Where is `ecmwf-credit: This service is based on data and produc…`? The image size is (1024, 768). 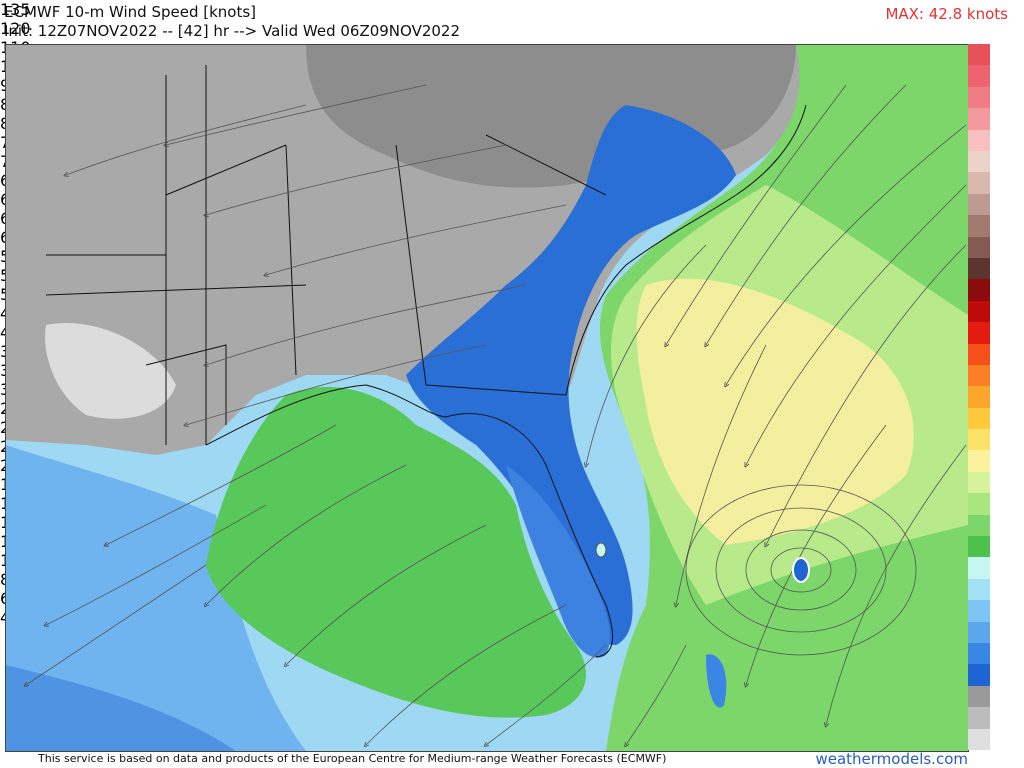 ecmwf-credit: This service is based on data and produc… is located at coordinates (352, 758).